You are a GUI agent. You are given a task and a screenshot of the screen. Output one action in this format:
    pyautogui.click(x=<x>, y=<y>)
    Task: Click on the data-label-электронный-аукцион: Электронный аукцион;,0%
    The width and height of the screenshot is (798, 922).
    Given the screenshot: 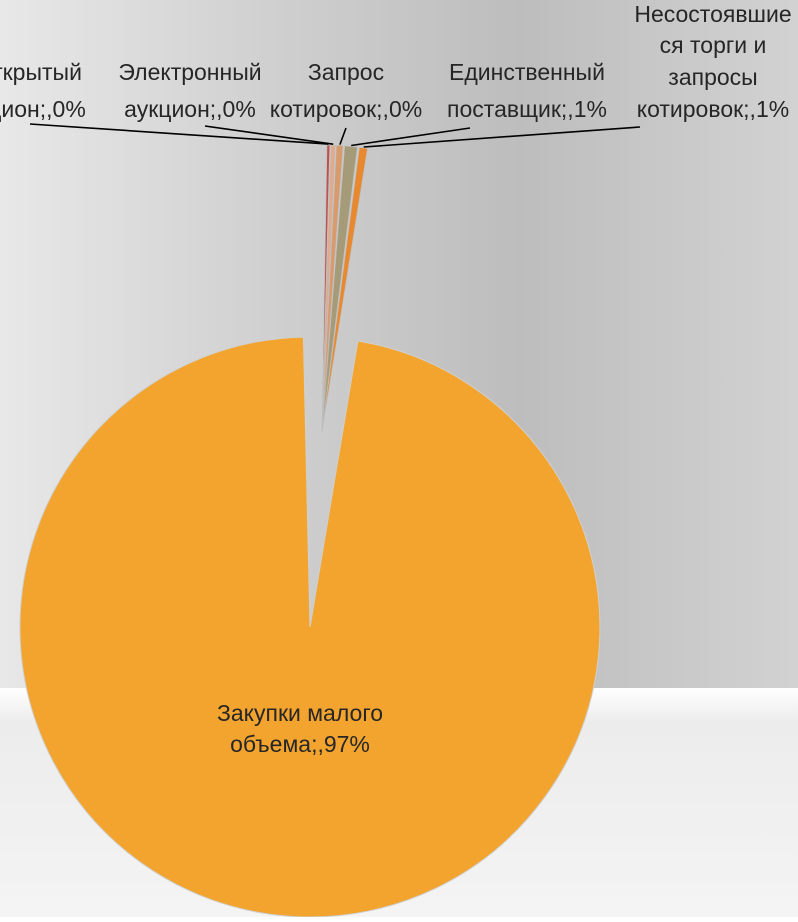 What is the action you would take?
    pyautogui.click(x=189, y=90)
    